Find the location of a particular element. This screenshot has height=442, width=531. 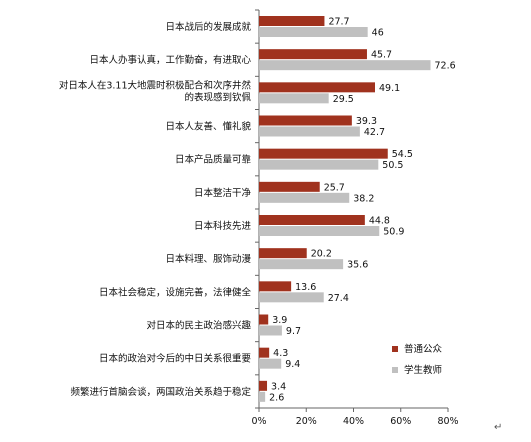

data-label: 35.6 is located at coordinates (357, 265).